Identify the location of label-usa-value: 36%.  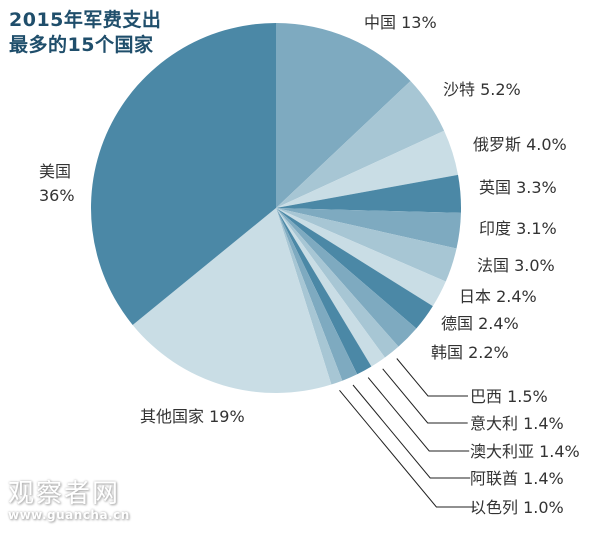
(57, 195).